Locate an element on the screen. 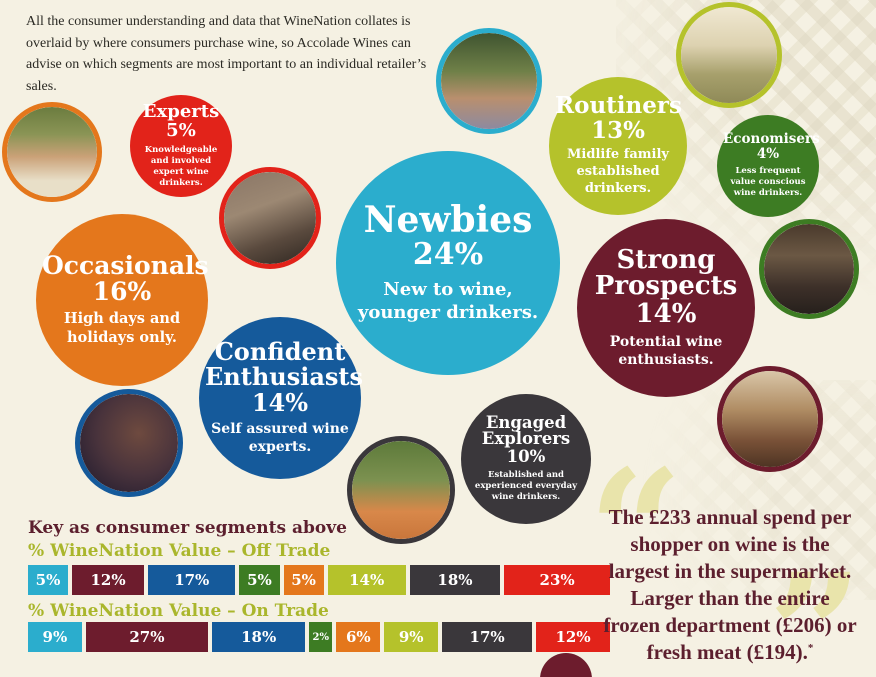 The height and width of the screenshot is (677, 876). photo-man-with-wine-glass is located at coordinates (401, 490).